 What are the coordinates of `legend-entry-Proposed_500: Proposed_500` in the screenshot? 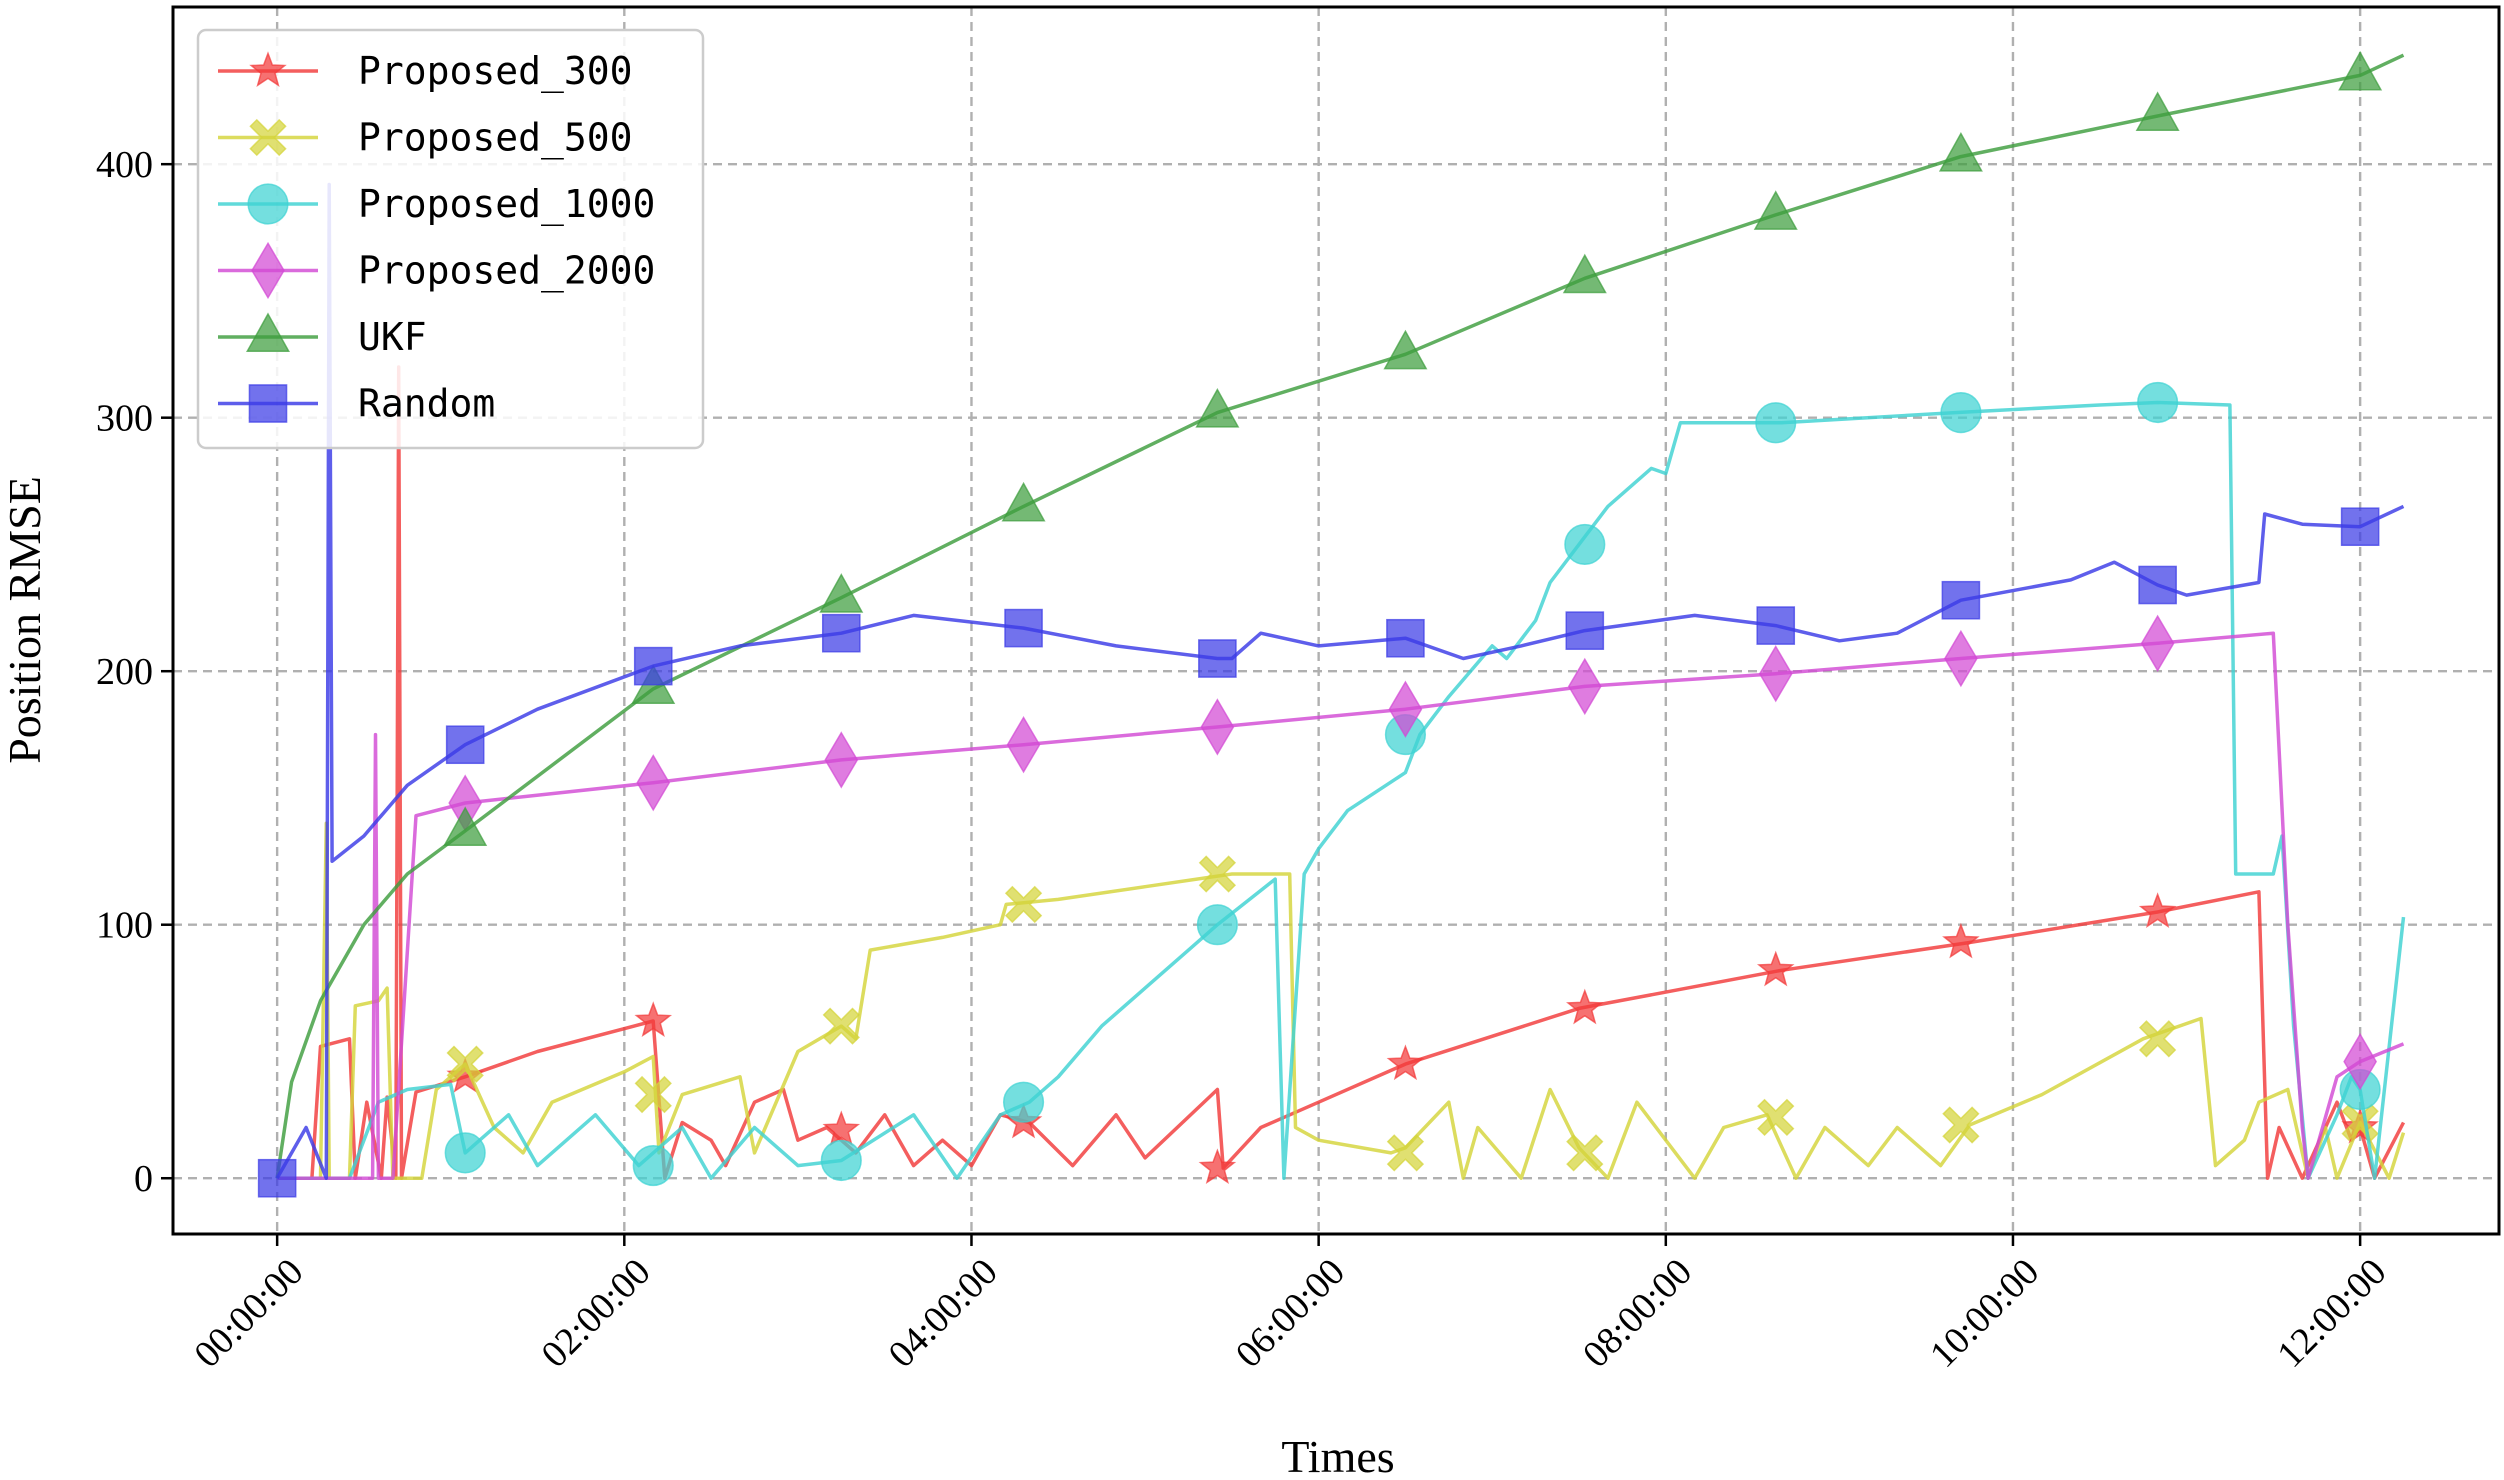 It's located at (425, 138).